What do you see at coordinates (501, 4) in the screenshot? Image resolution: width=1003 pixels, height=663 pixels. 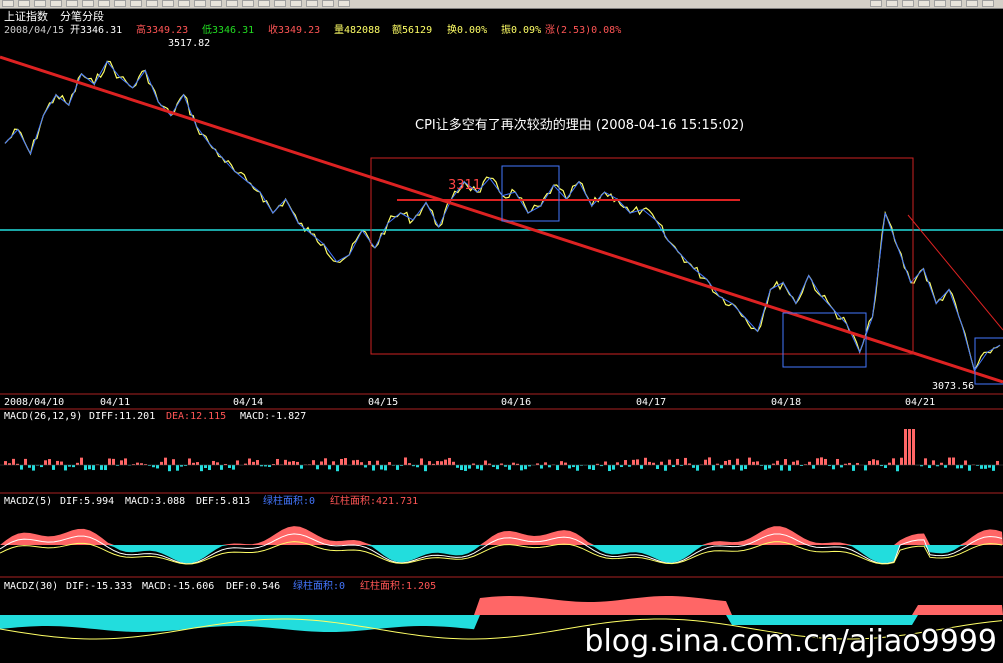 I see `toolbar` at bounding box center [501, 4].